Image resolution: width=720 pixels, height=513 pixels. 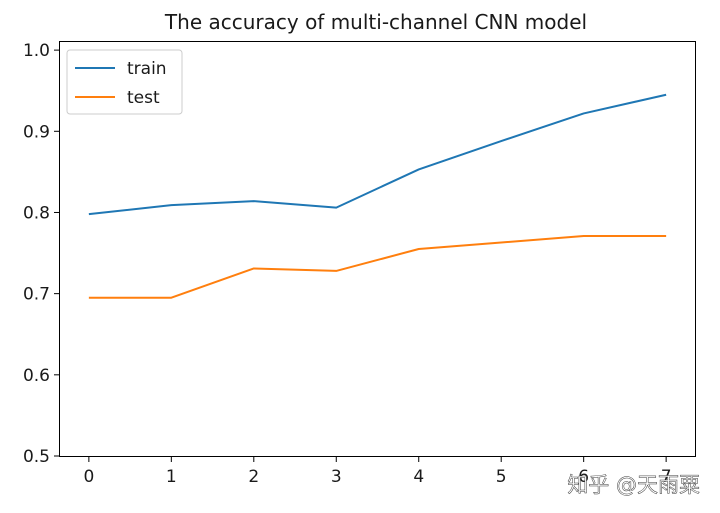 I want to click on legend: train test, so click(x=124, y=82).